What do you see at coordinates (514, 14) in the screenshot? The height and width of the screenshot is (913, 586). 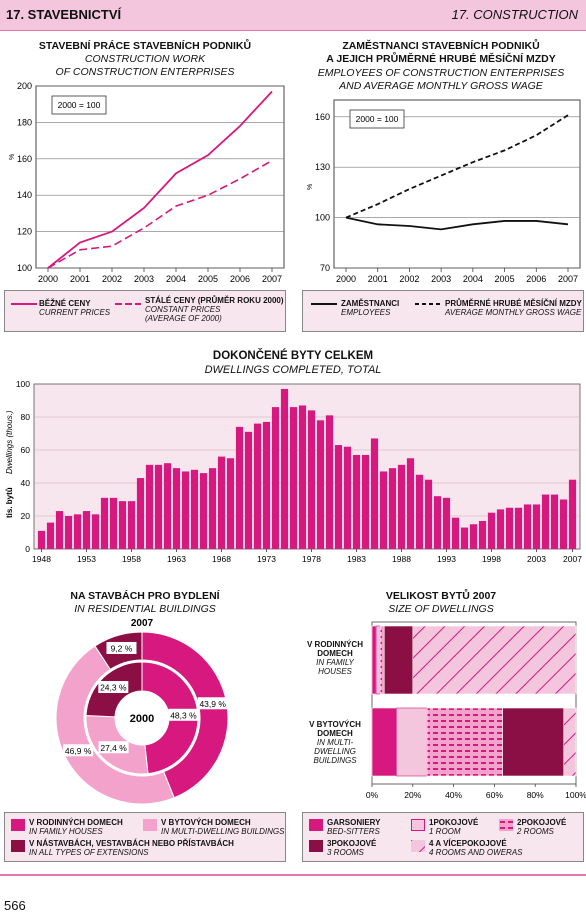 I see `header-title-en: 17. CONSTRUCTION` at bounding box center [514, 14].